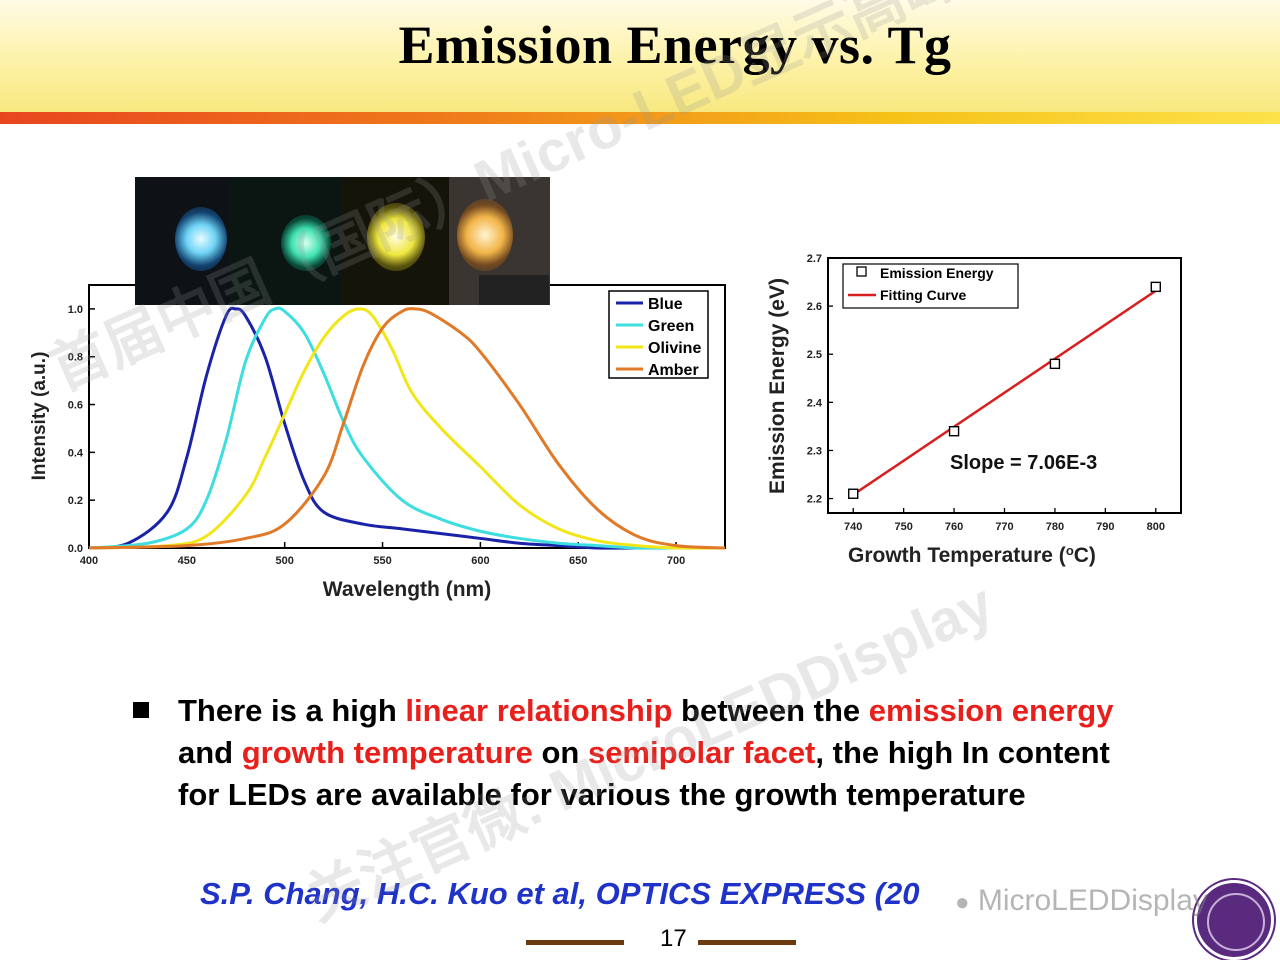 The width and height of the screenshot is (1280, 960). What do you see at coordinates (141, 710) in the screenshot?
I see `bullet-square-icon` at bounding box center [141, 710].